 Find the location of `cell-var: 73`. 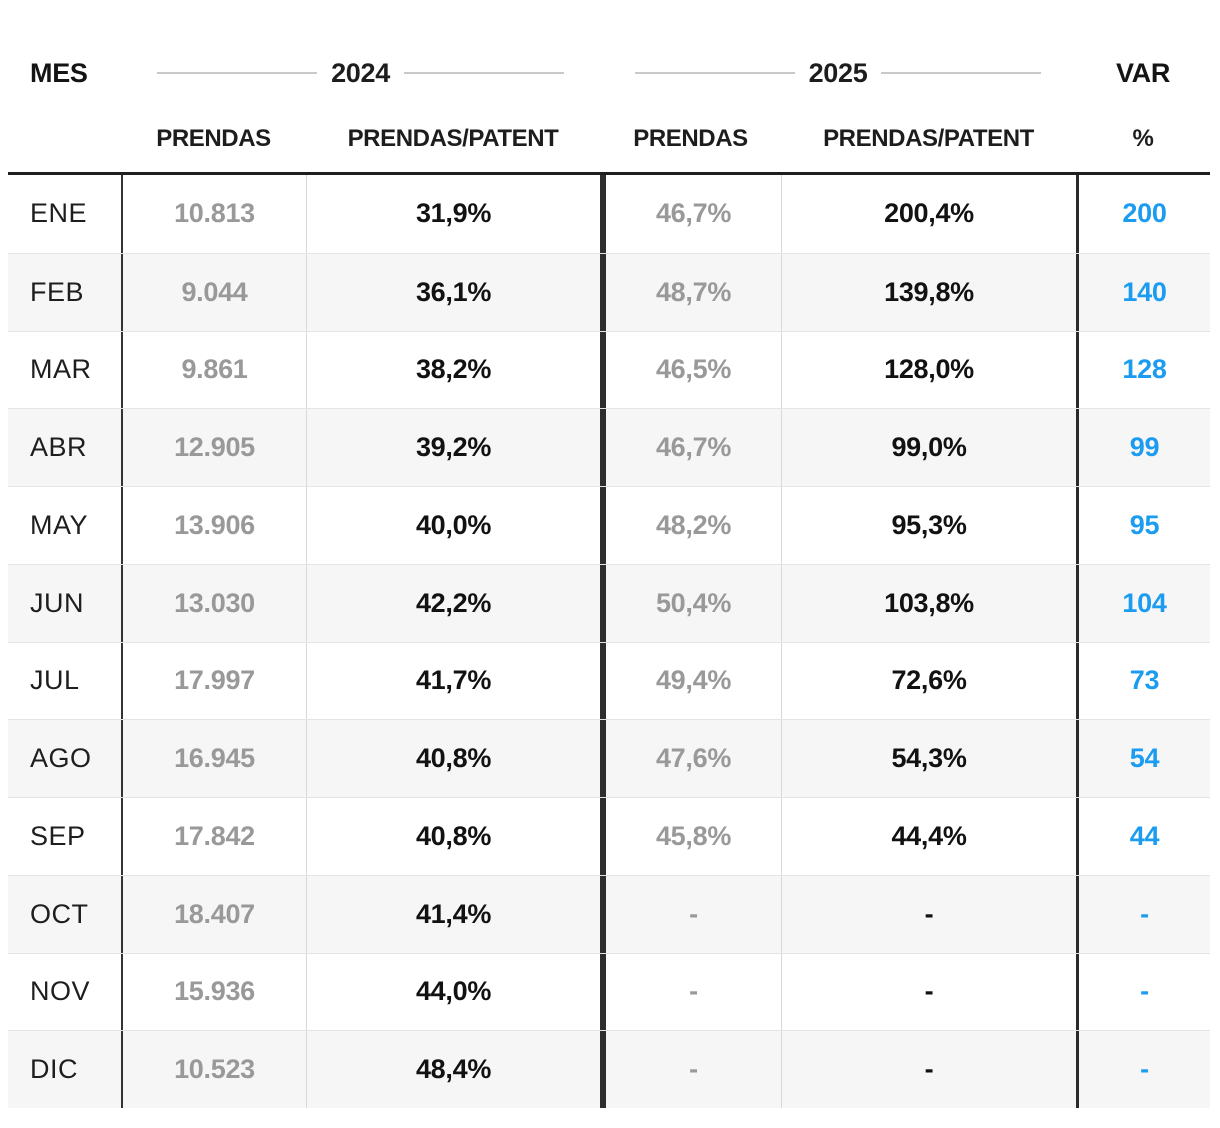

cell-var: 73 is located at coordinates (1143, 681).